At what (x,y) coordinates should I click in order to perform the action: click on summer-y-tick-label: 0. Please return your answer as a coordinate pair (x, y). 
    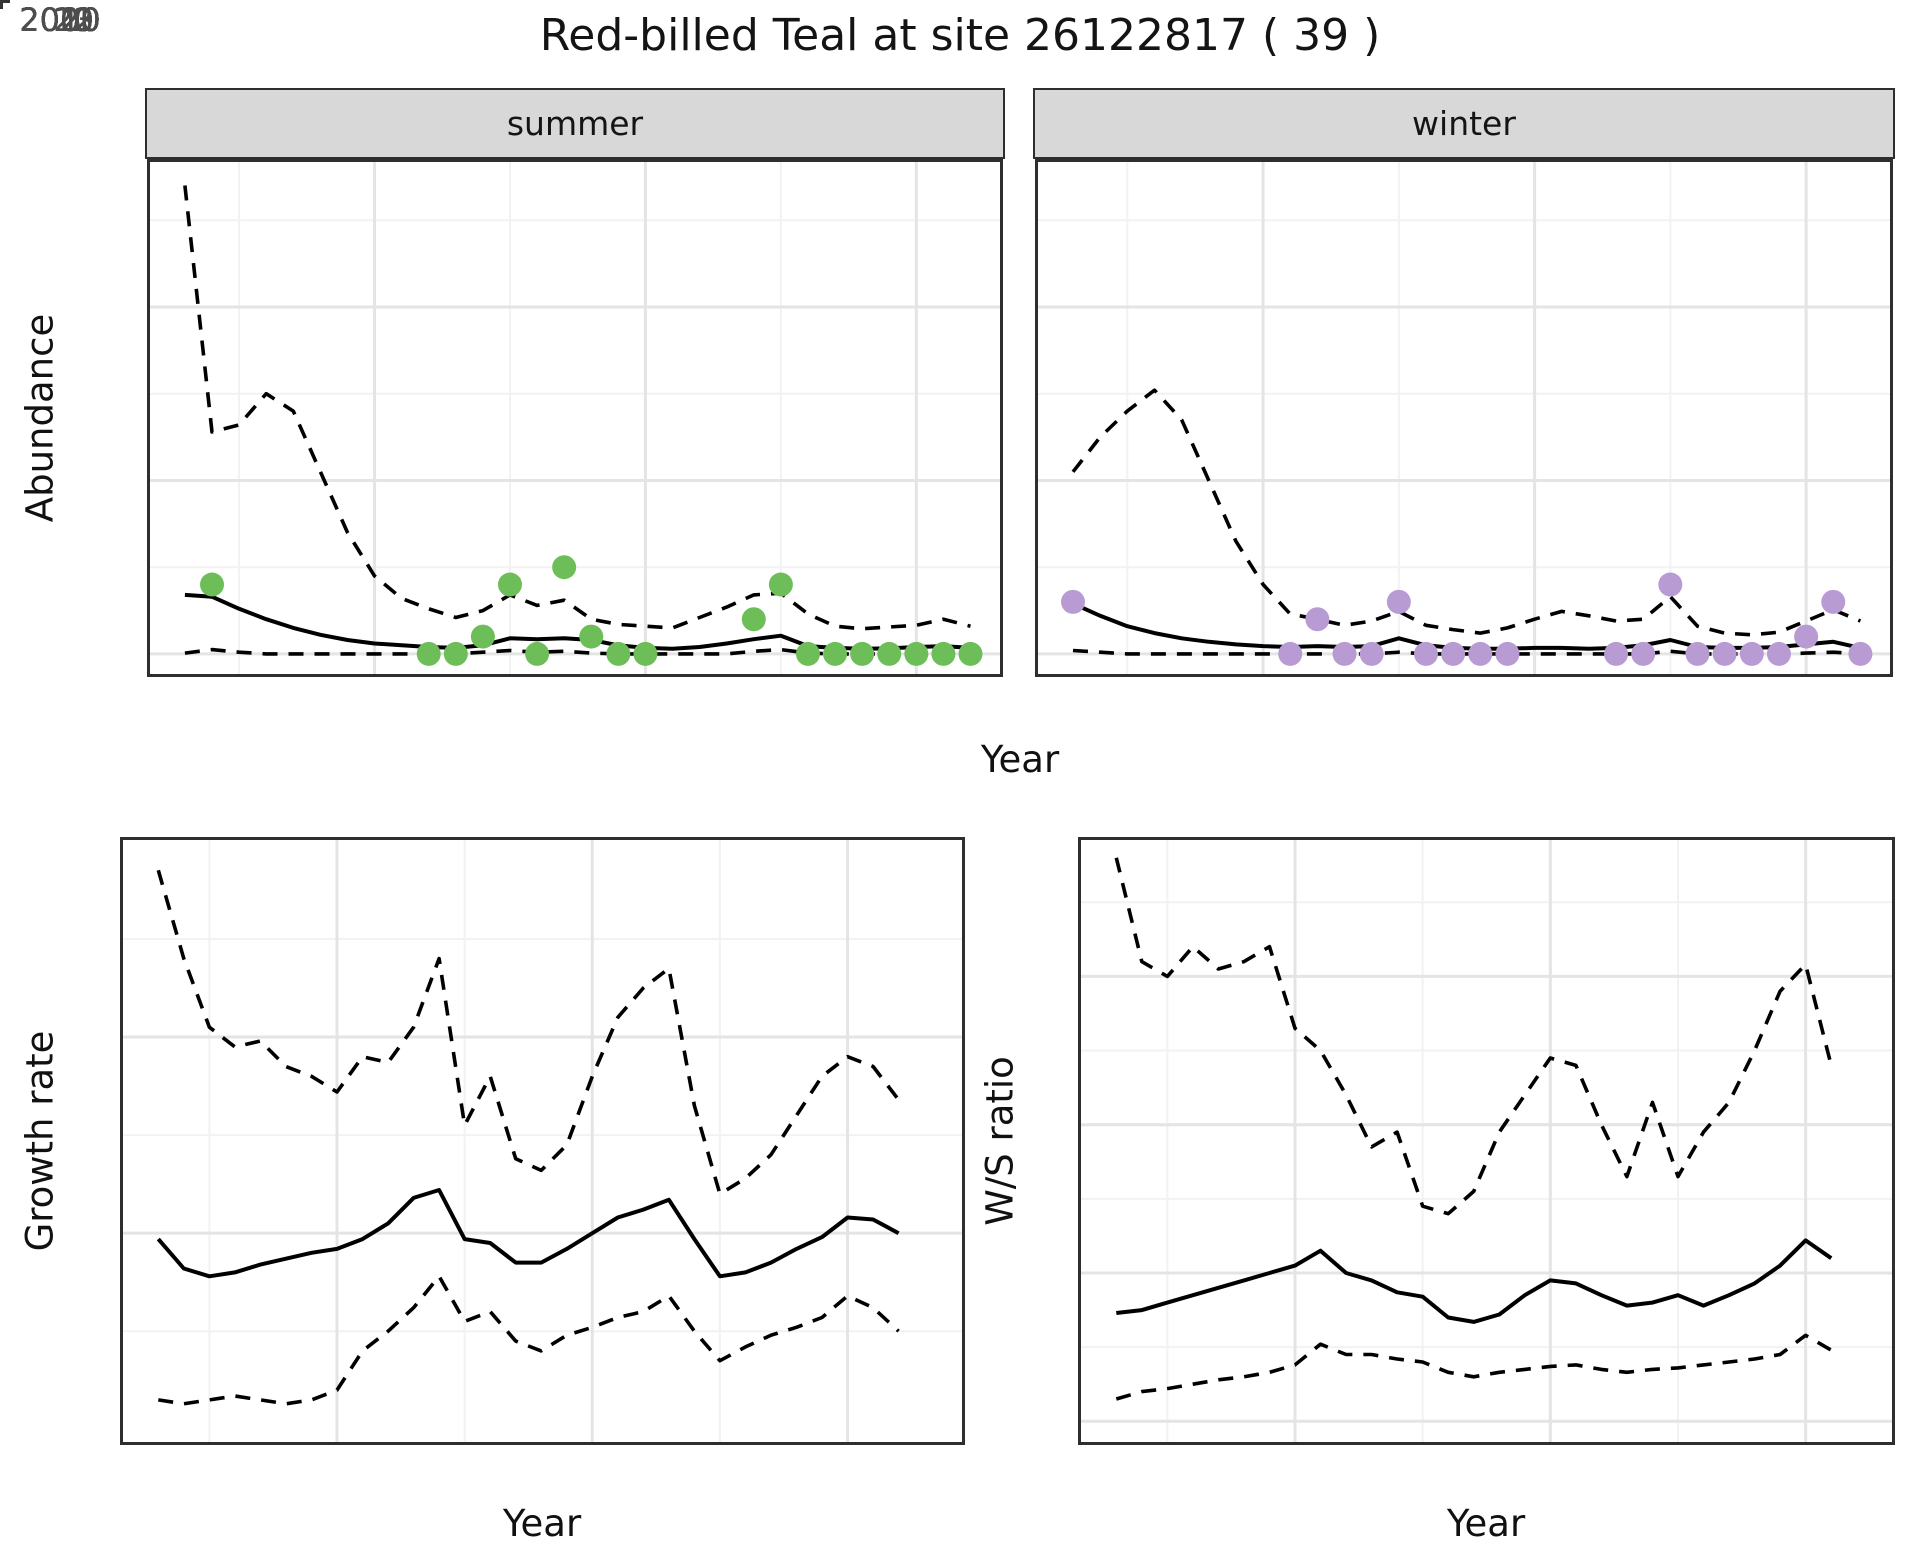
    Looking at the image, I should click on (83, 20).